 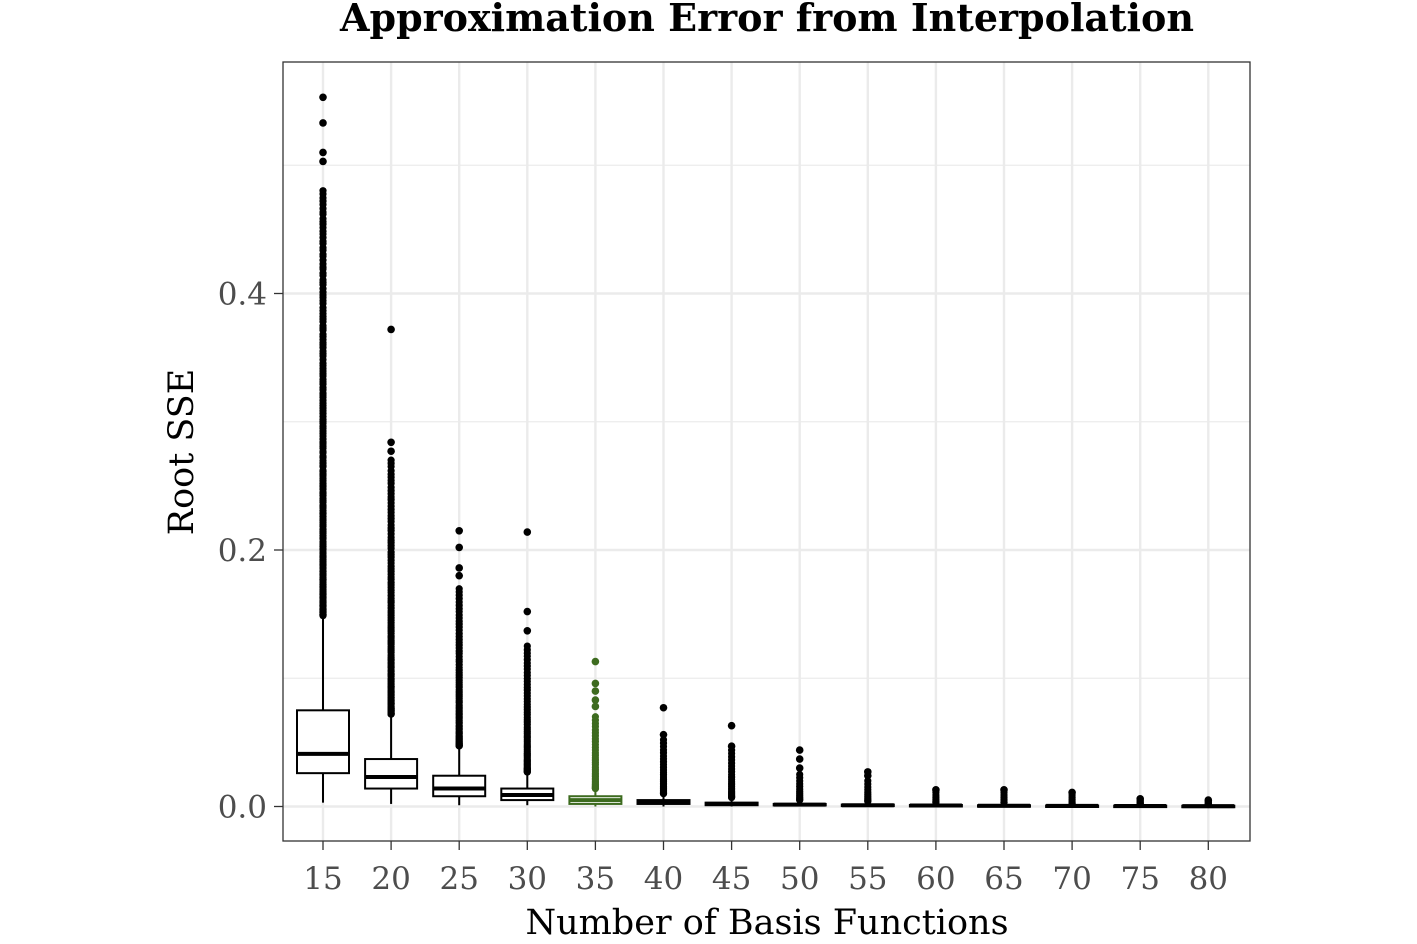 What do you see at coordinates (1003, 879) in the screenshot?
I see `x-tick-label: 65` at bounding box center [1003, 879].